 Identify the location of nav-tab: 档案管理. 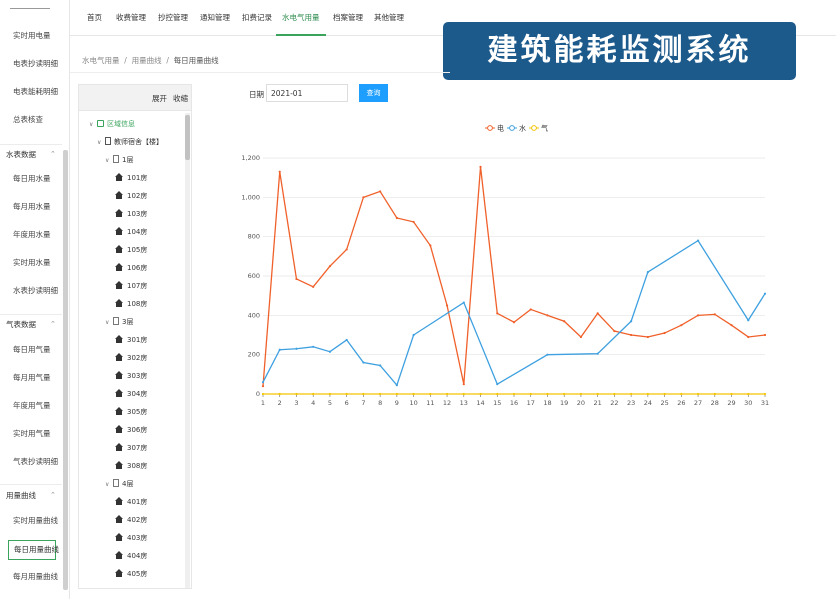
(348, 17).